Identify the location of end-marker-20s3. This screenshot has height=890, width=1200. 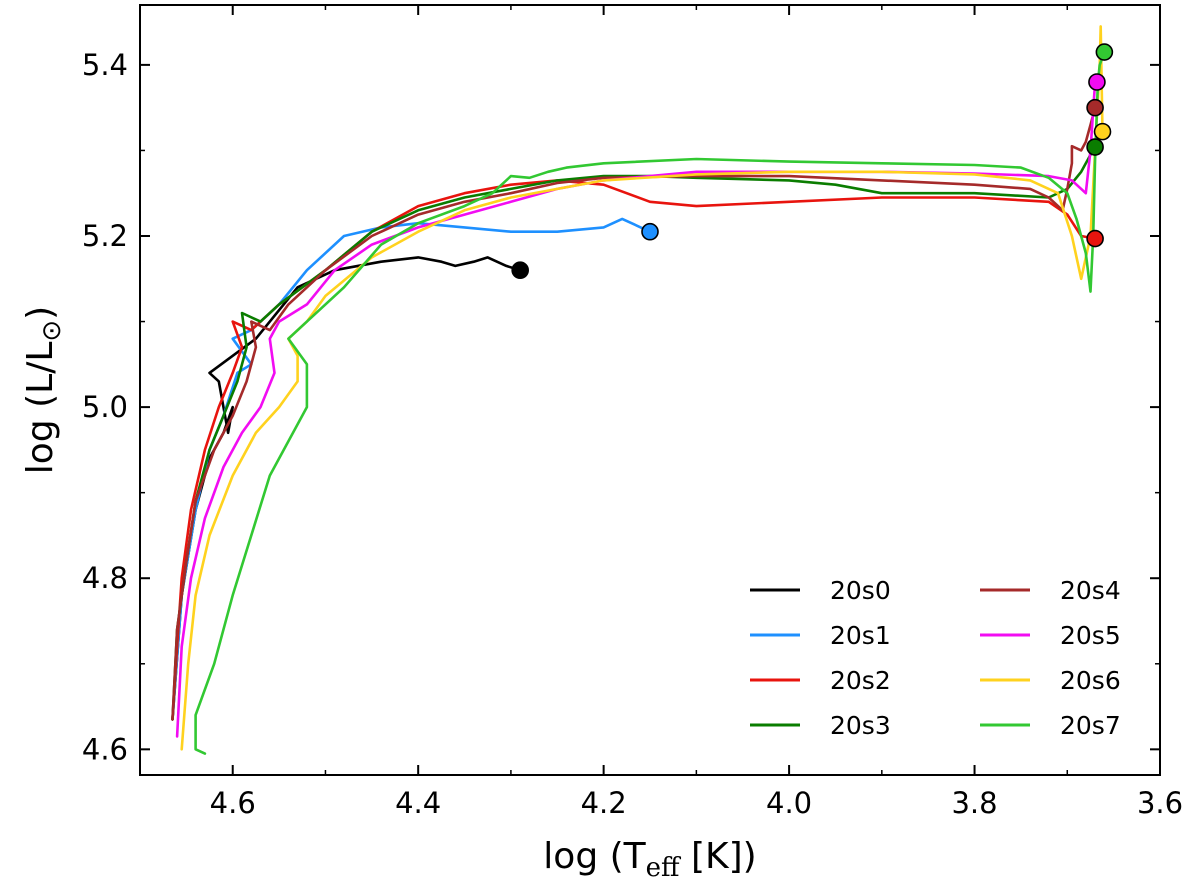
(1095, 147).